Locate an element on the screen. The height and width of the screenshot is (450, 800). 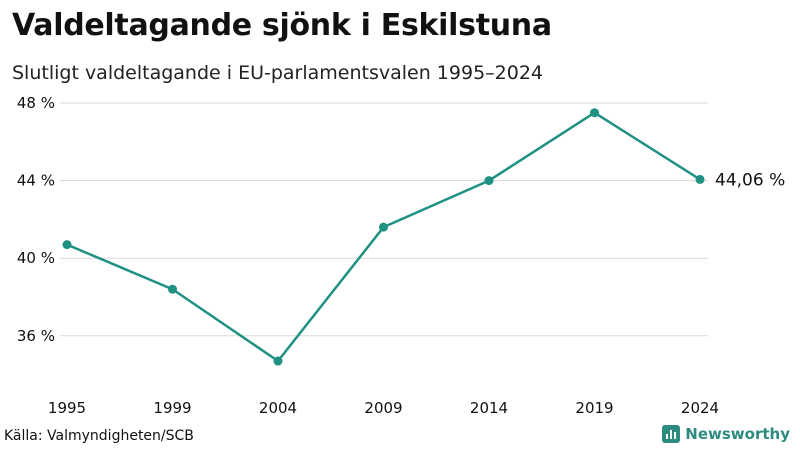
chart-title: Valdeltagande sjönk i Eskilstuna is located at coordinates (282, 25).